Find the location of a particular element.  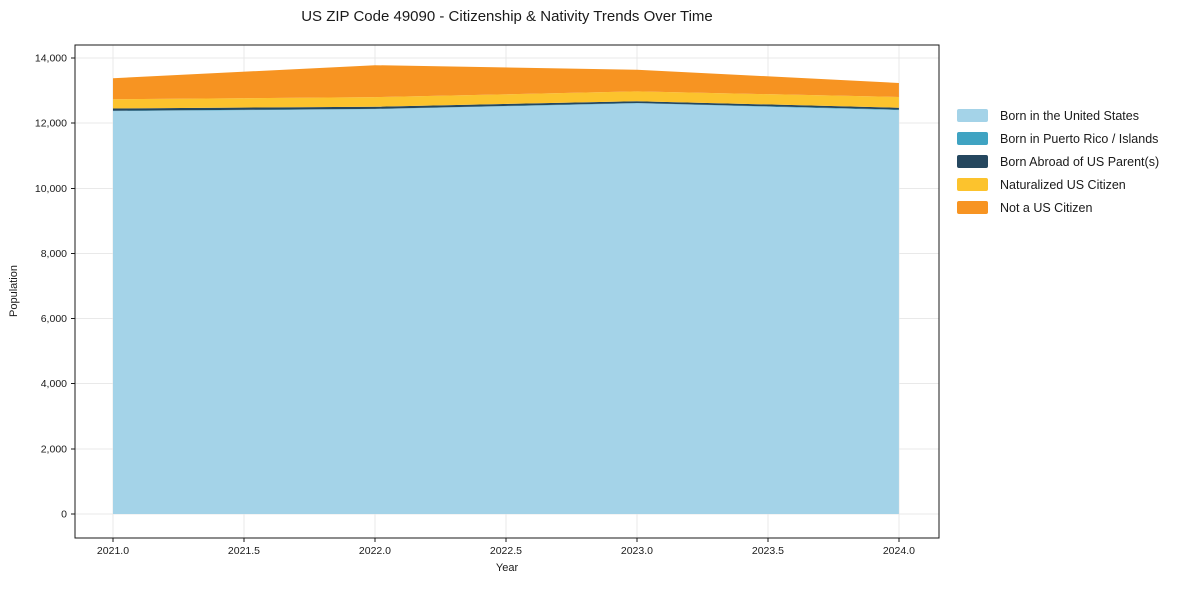

y-tick-label: 4,000 is located at coordinates (54, 384).